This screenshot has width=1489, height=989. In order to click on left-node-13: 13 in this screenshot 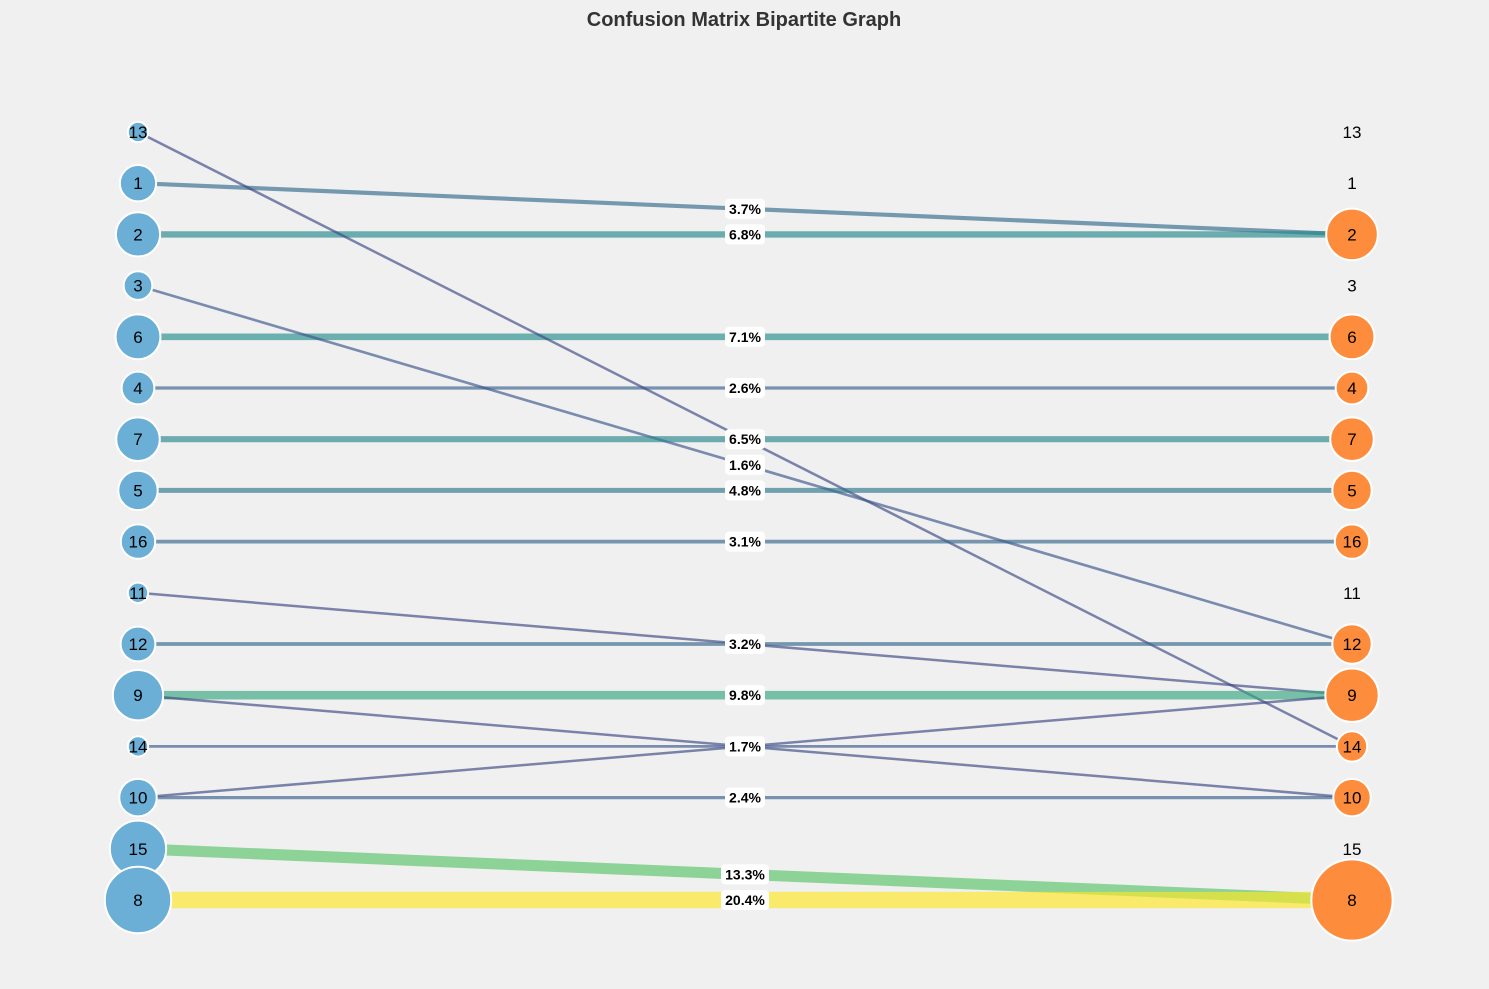, I will do `click(138, 132)`.